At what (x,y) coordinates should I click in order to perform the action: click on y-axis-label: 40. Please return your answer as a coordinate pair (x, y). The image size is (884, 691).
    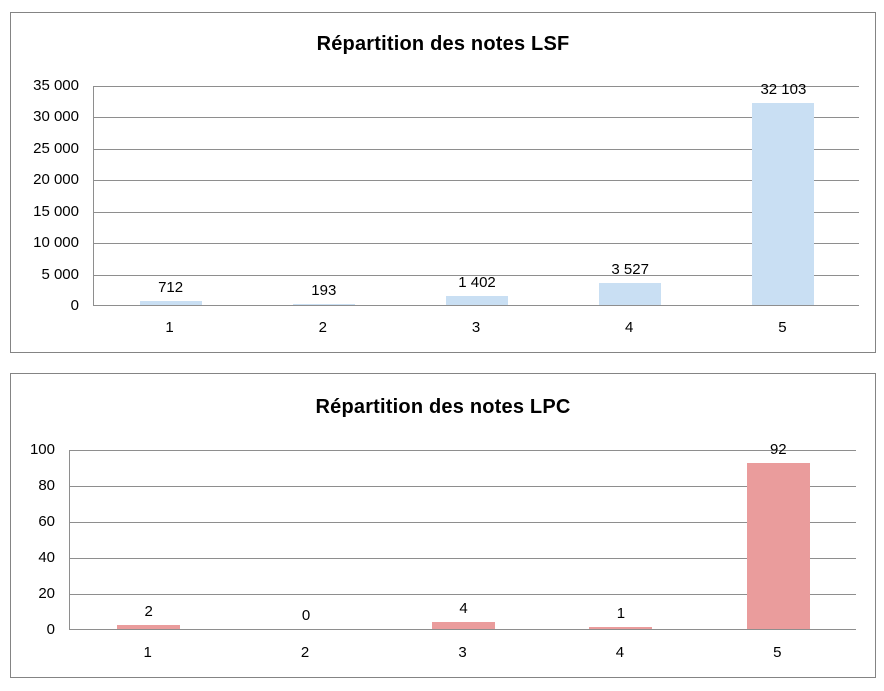
    Looking at the image, I should click on (46, 557).